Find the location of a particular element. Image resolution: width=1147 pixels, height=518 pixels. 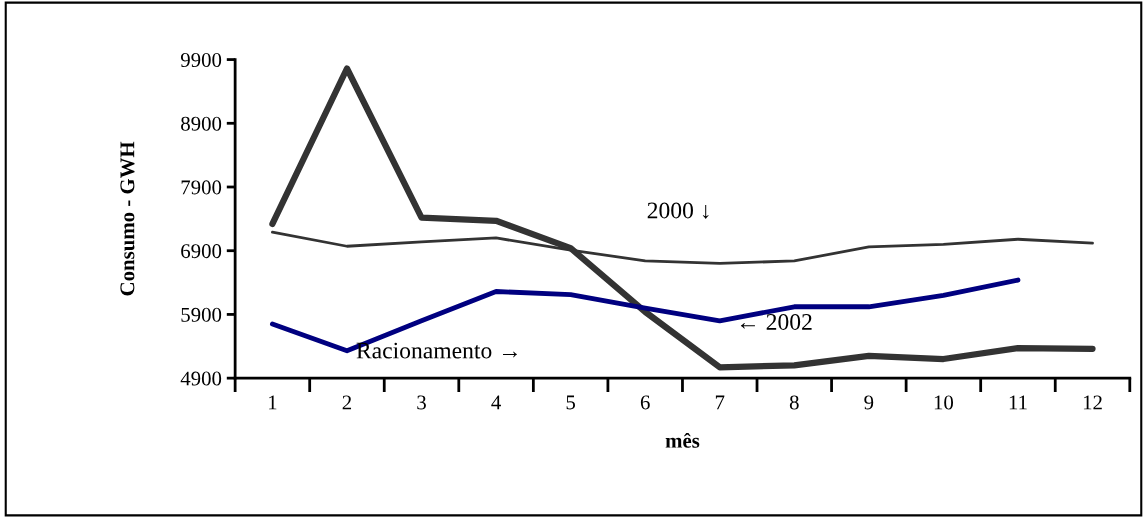

y-tick-label: 7900 is located at coordinates (201, 187).